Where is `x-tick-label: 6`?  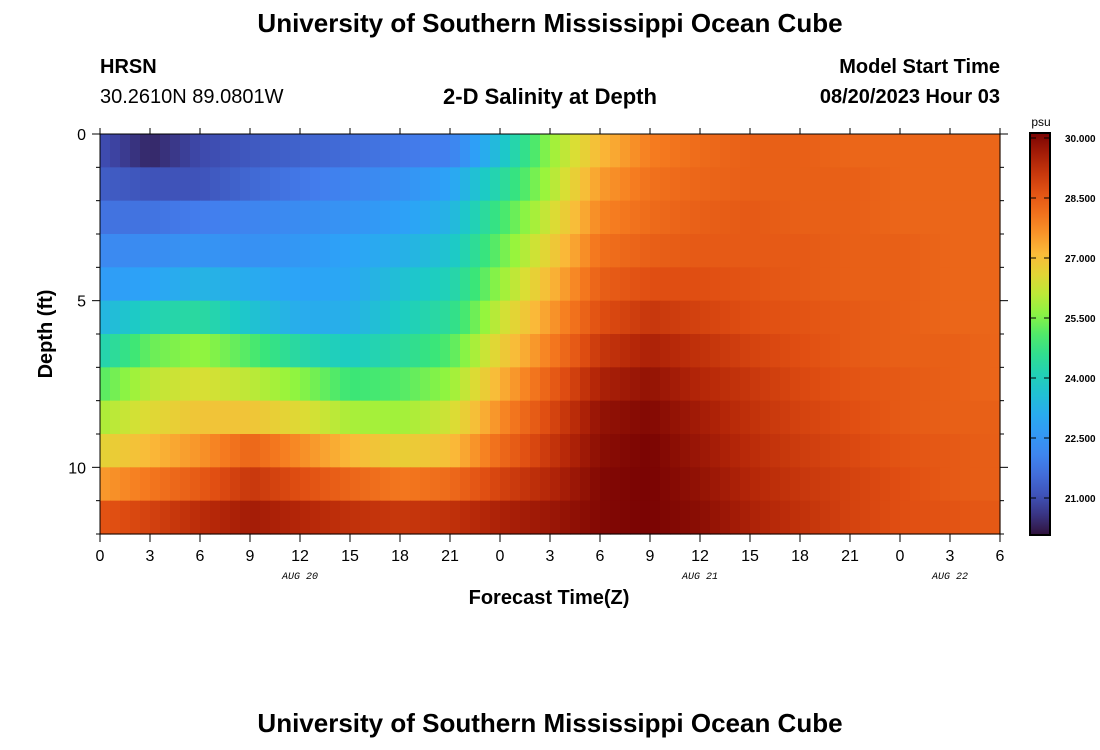
x-tick-label: 6 is located at coordinates (200, 556).